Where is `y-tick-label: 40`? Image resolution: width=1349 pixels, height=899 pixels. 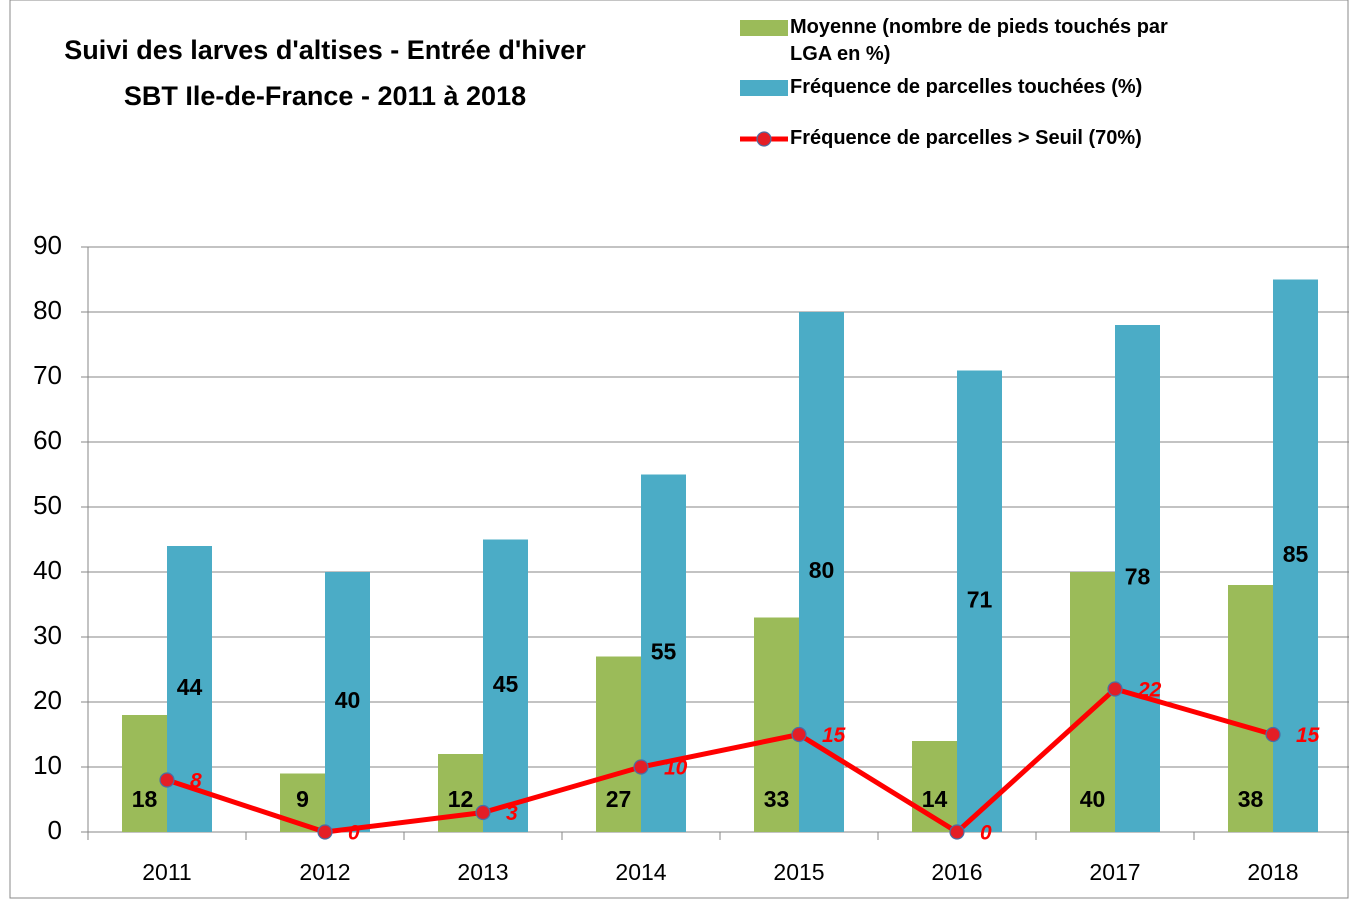
y-tick-label: 40 is located at coordinates (47, 570).